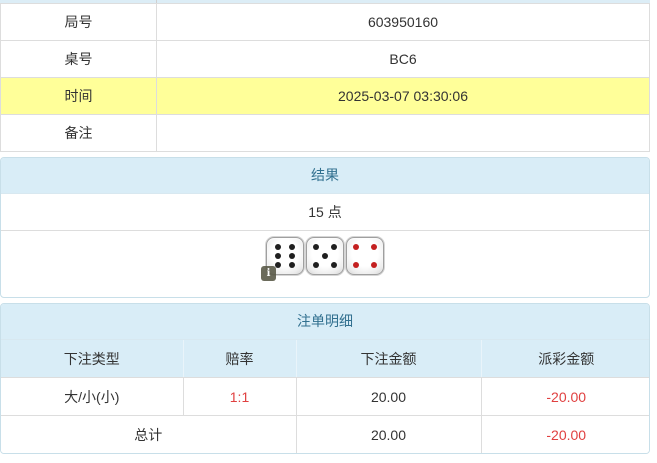 The image size is (657, 463). What do you see at coordinates (564, 396) in the screenshot?
I see `bet-payout-cell: -20.00` at bounding box center [564, 396].